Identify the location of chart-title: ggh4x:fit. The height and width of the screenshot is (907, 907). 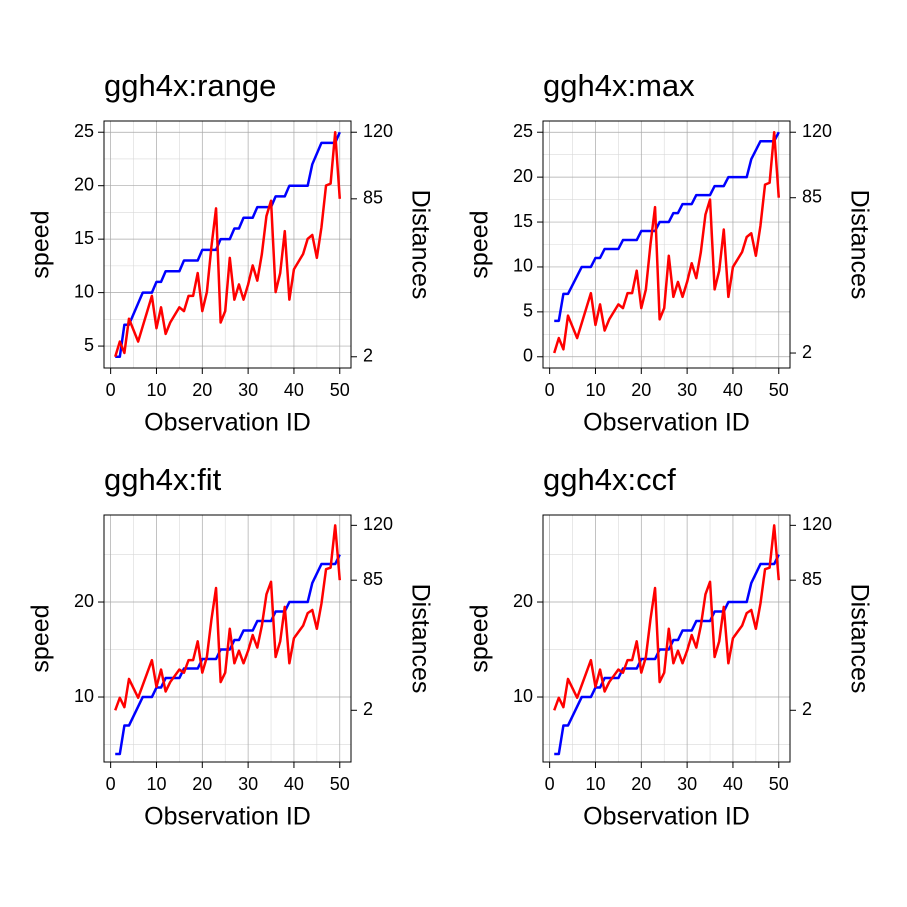
(163, 479).